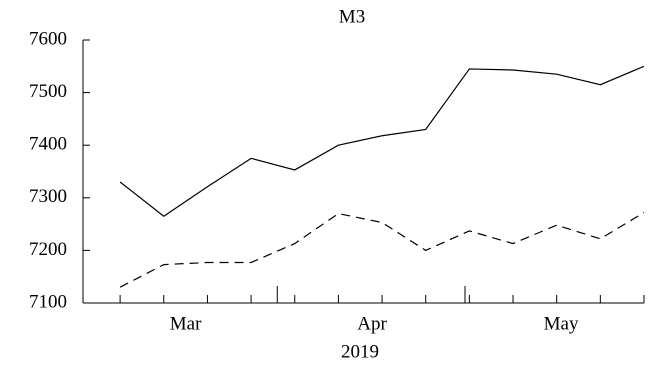 This screenshot has width=657, height=365. I want to click on y-tick-label: 7600, so click(48, 38).